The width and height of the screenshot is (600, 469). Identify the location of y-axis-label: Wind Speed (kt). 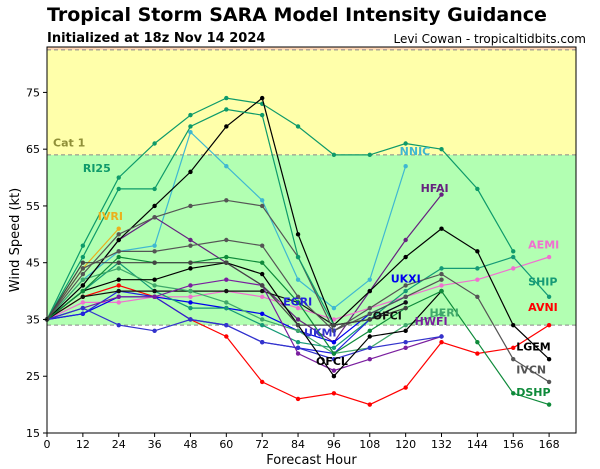
(15, 240).